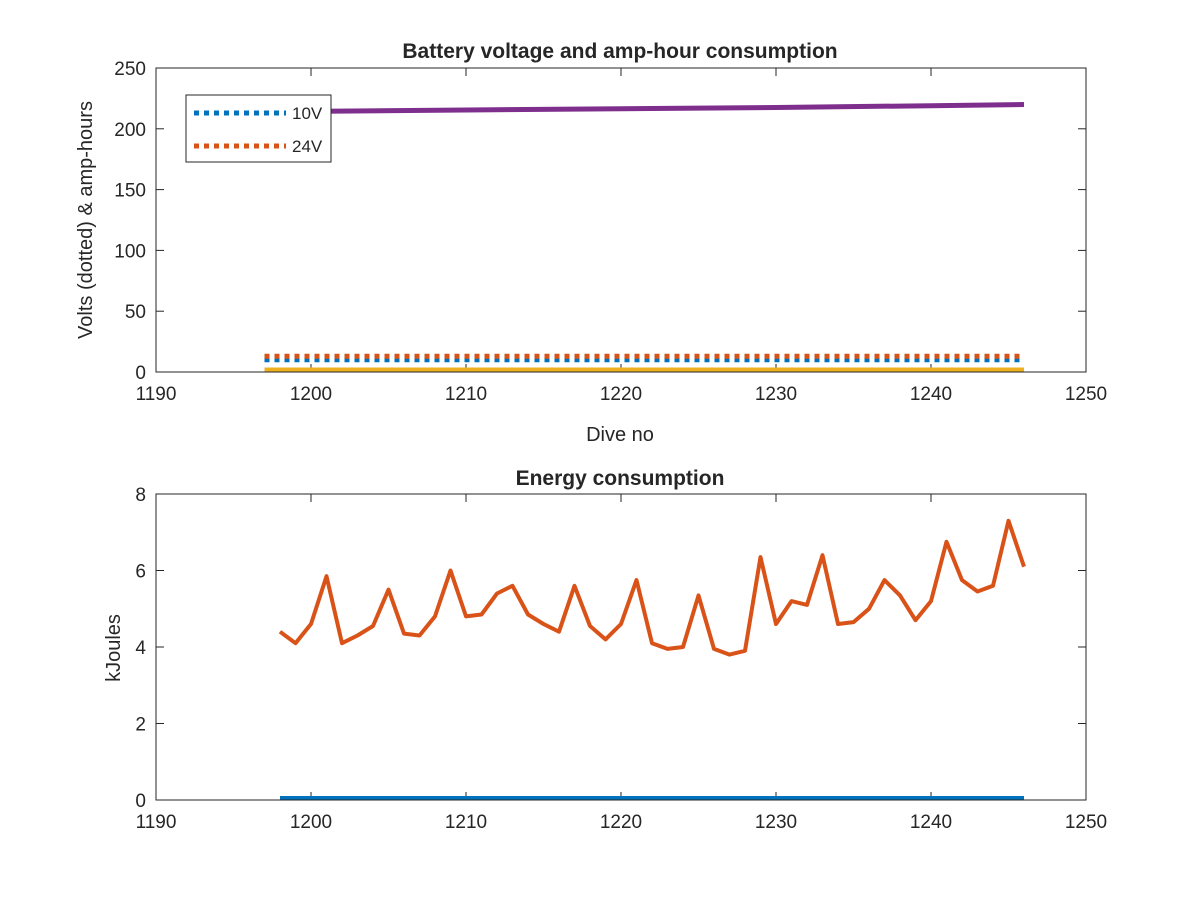 The height and width of the screenshot is (900, 1200). I want to click on energy-y-tick-label: 4, so click(140, 648).